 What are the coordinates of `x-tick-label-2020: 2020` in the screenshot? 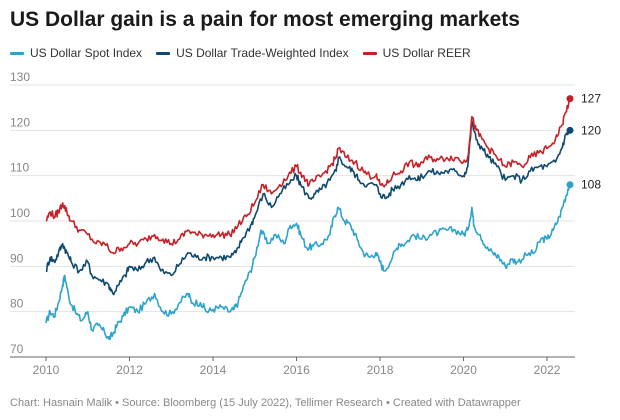 It's located at (463, 370).